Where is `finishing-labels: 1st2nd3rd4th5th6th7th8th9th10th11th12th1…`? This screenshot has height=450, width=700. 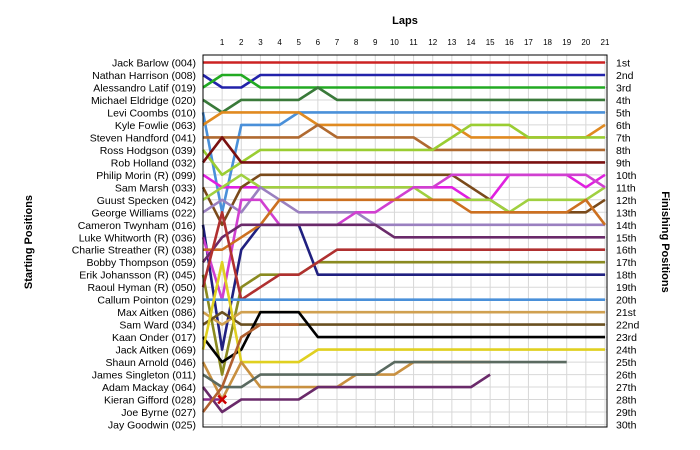 finishing-labels: 1st2nd3rd4th5th6th7th8th9th10th11th12th1… is located at coordinates (628, 245).